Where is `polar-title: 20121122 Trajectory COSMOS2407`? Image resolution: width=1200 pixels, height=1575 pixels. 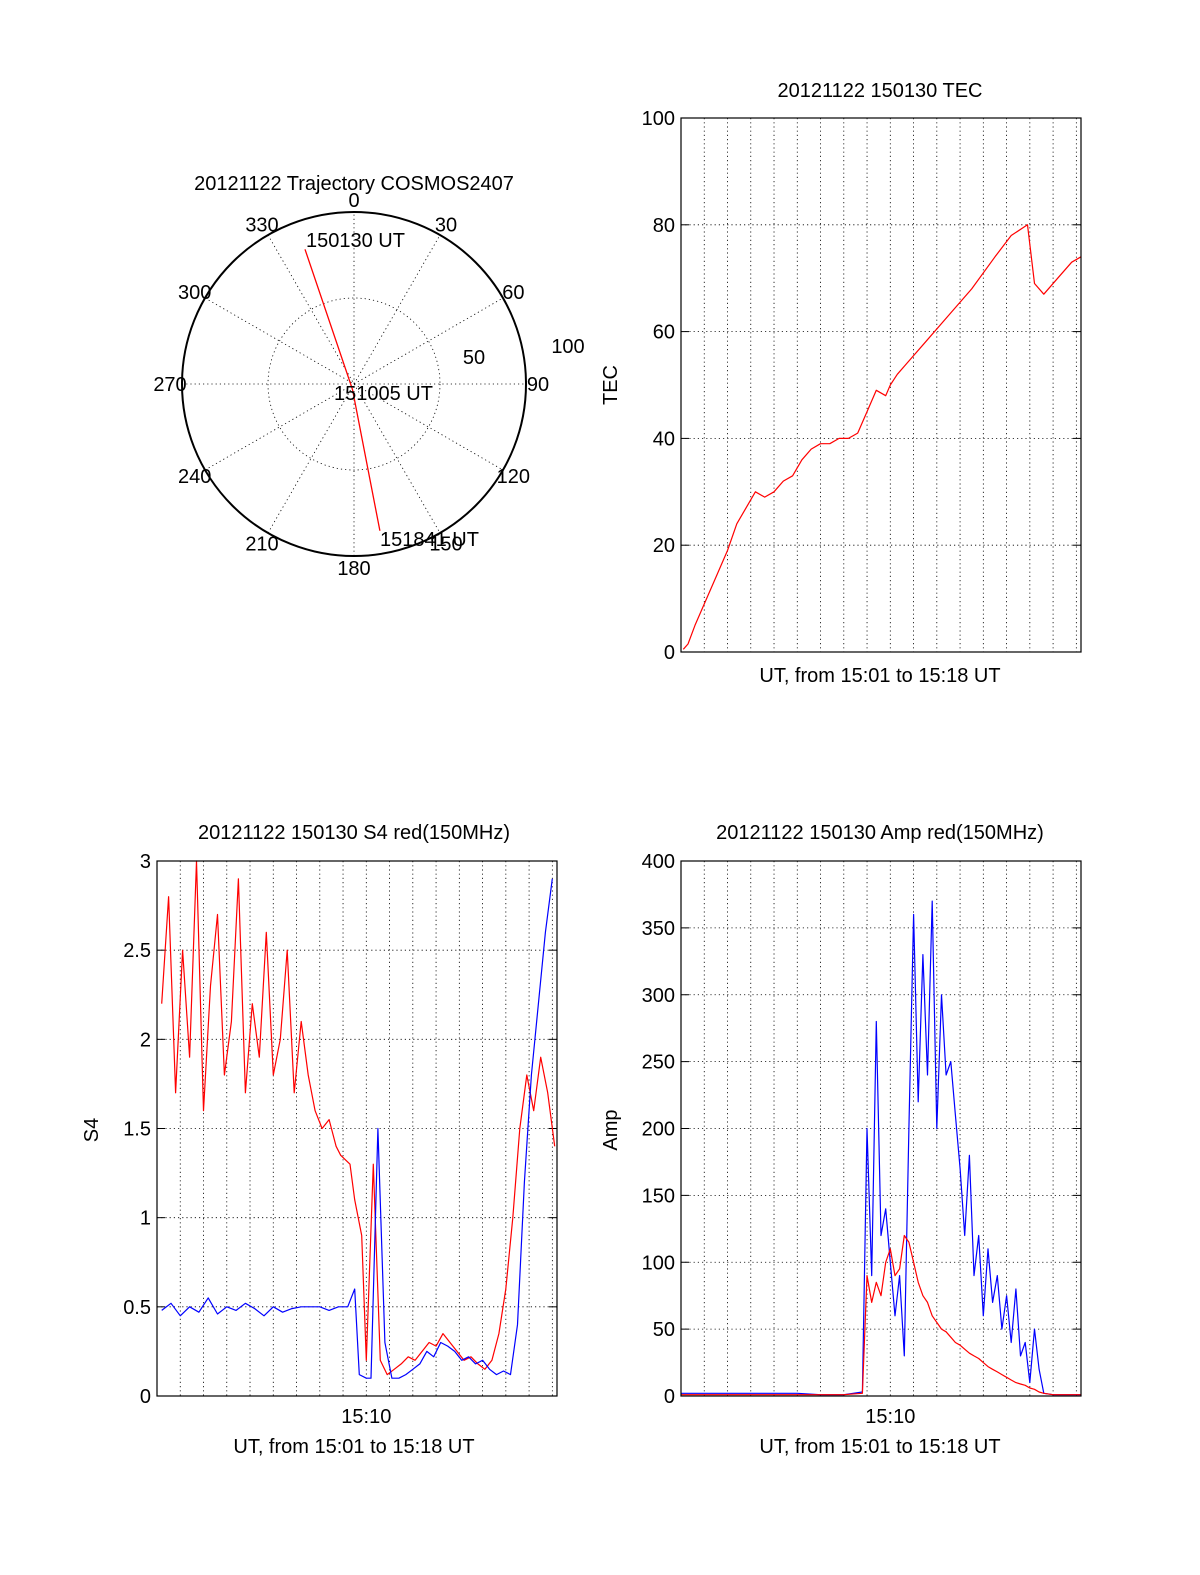
polar-title: 20121122 Trajectory COSMOS2407 is located at coordinates (354, 184).